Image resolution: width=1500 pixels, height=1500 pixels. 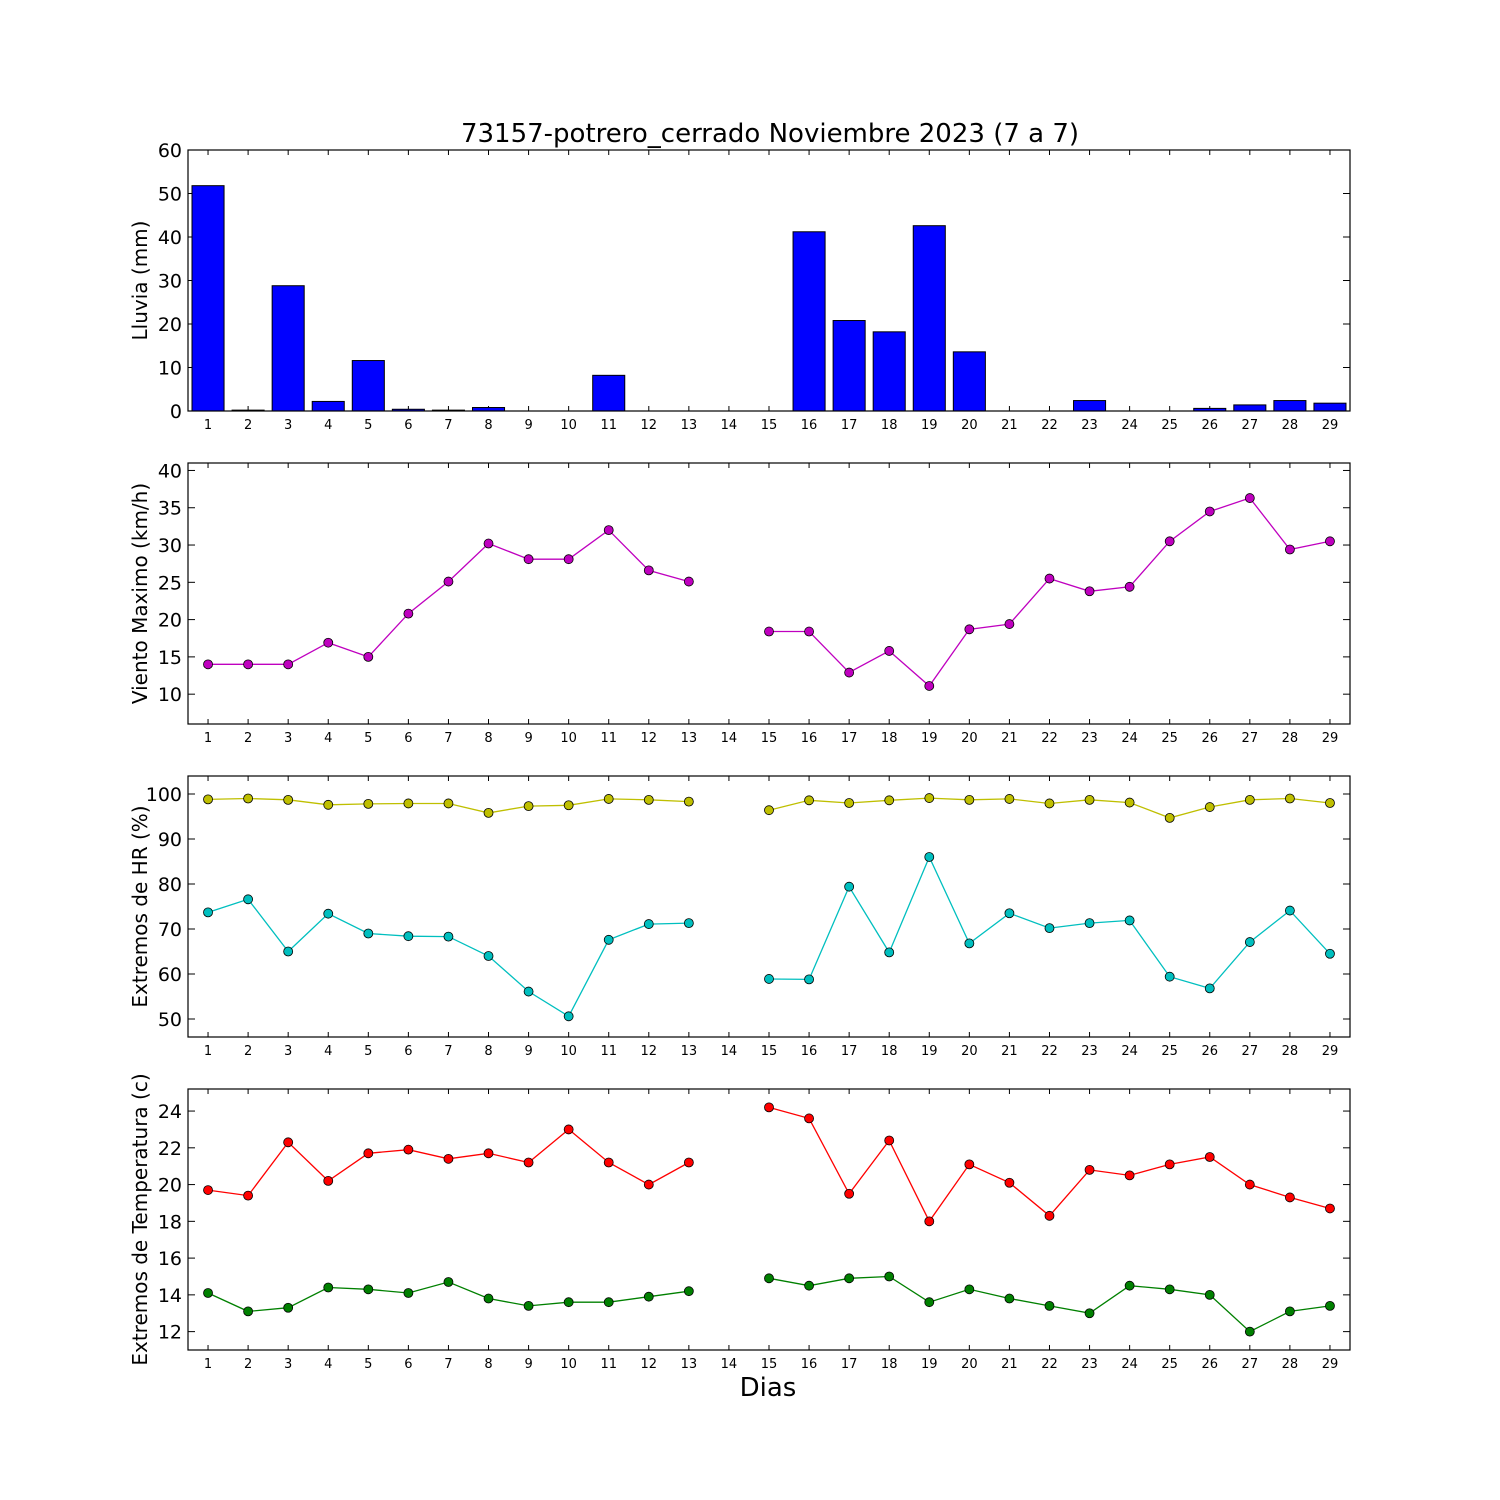 I want to click on x-tick-label: 16, so click(x=809, y=738).